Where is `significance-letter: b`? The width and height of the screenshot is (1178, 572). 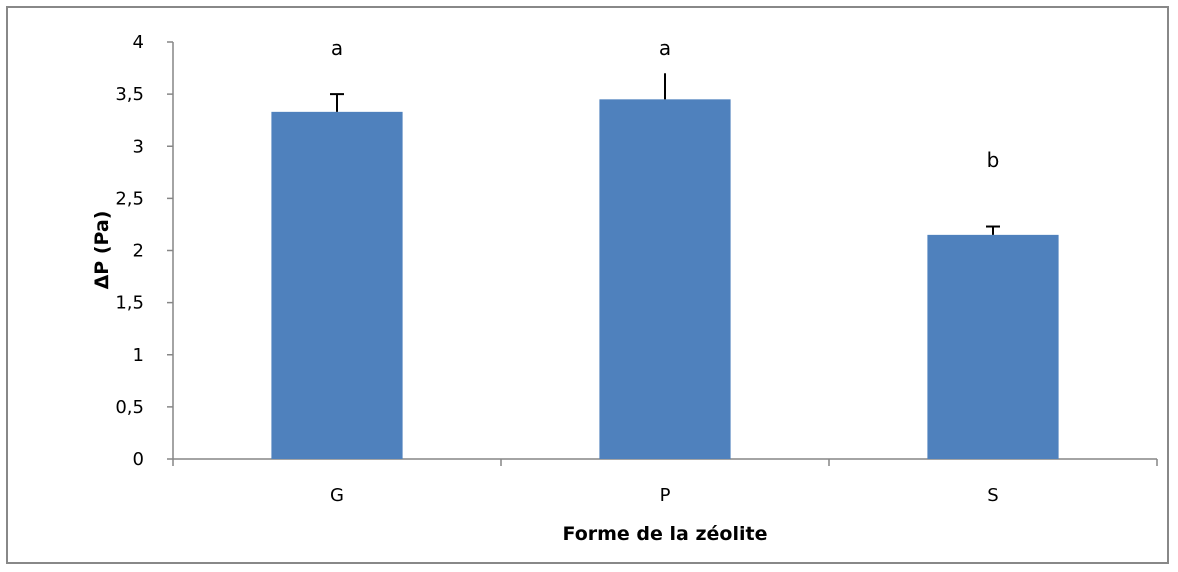
significance-letter: b is located at coordinates (993, 160).